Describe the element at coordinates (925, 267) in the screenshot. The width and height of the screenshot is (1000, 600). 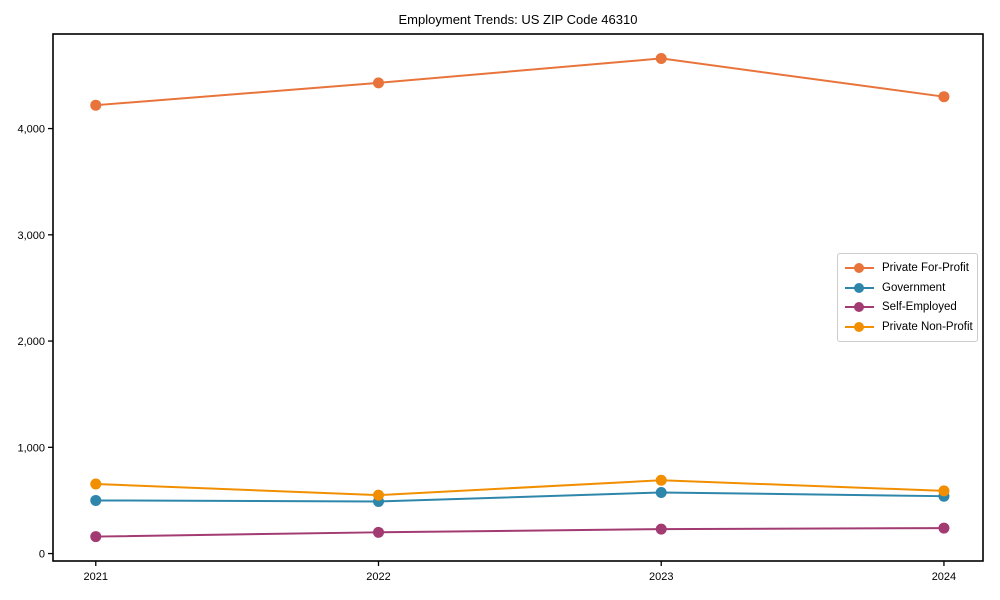
I see `legend-label: Private For-Profit` at that location.